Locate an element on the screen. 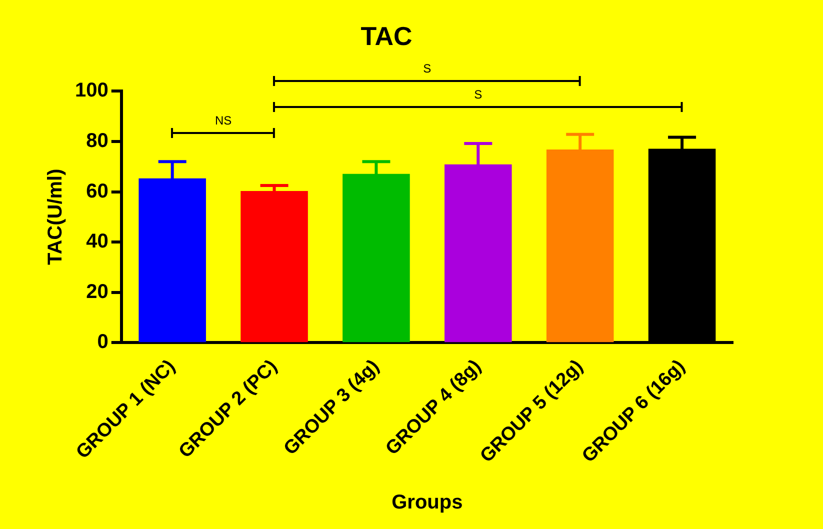 The image size is (823, 529). y-tick-label: 60 is located at coordinates (97, 191).